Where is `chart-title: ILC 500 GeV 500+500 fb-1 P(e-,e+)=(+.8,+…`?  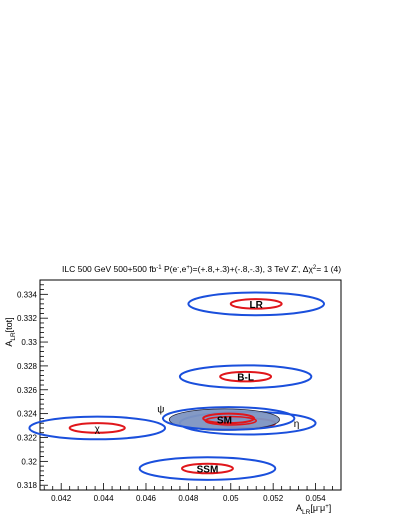
chart-title: ILC 500 GeV 500+500 fb-1 P(e-,e+)=(+.8,+… is located at coordinates (201, 269).